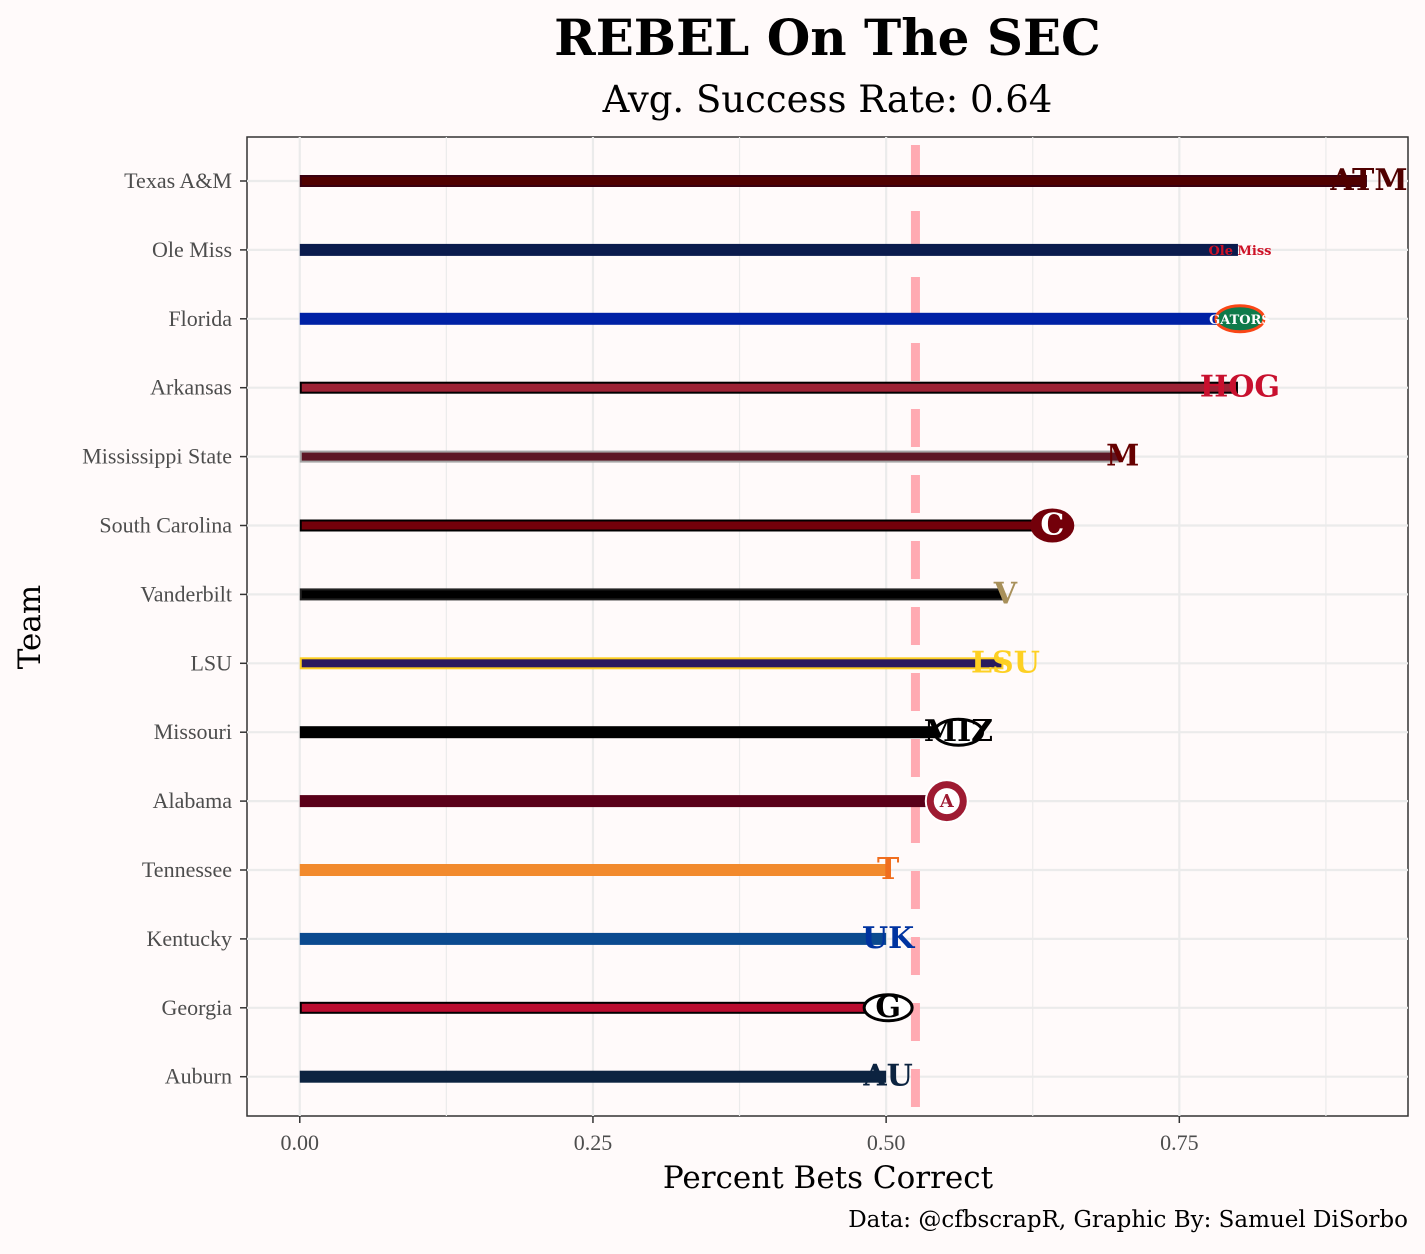 The width and height of the screenshot is (1425, 1254). What do you see at coordinates (827, 37) in the screenshot?
I see `chart-title: REBEL On The SEC` at bounding box center [827, 37].